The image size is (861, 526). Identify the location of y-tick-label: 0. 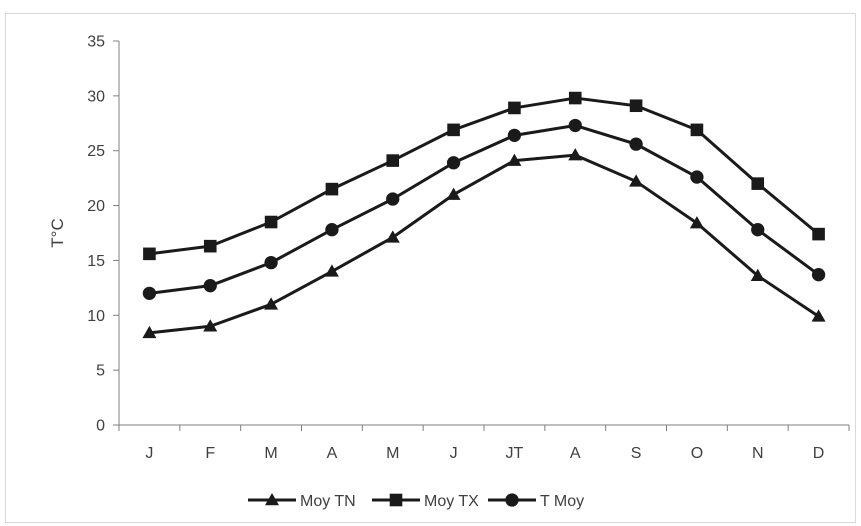
(100, 426).